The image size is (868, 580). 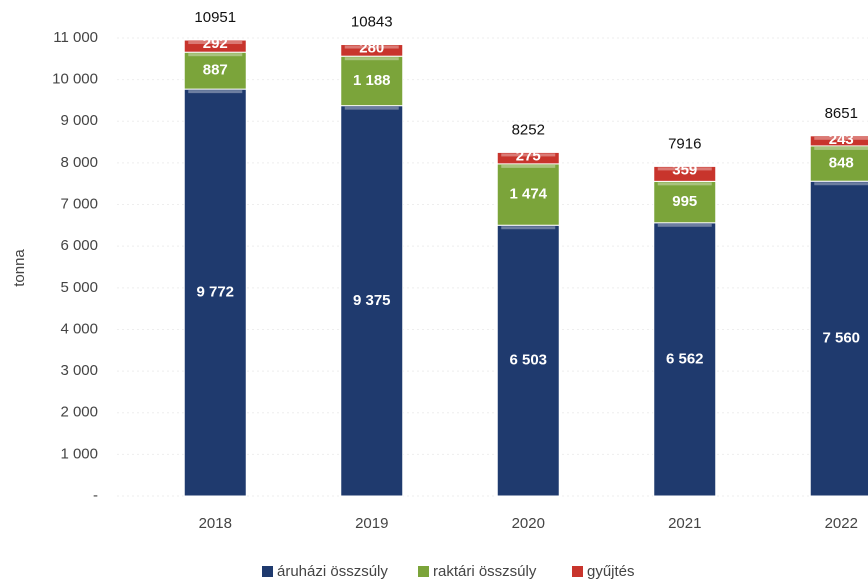 I want to click on y-tick-label: 10 000, so click(x=75, y=79).